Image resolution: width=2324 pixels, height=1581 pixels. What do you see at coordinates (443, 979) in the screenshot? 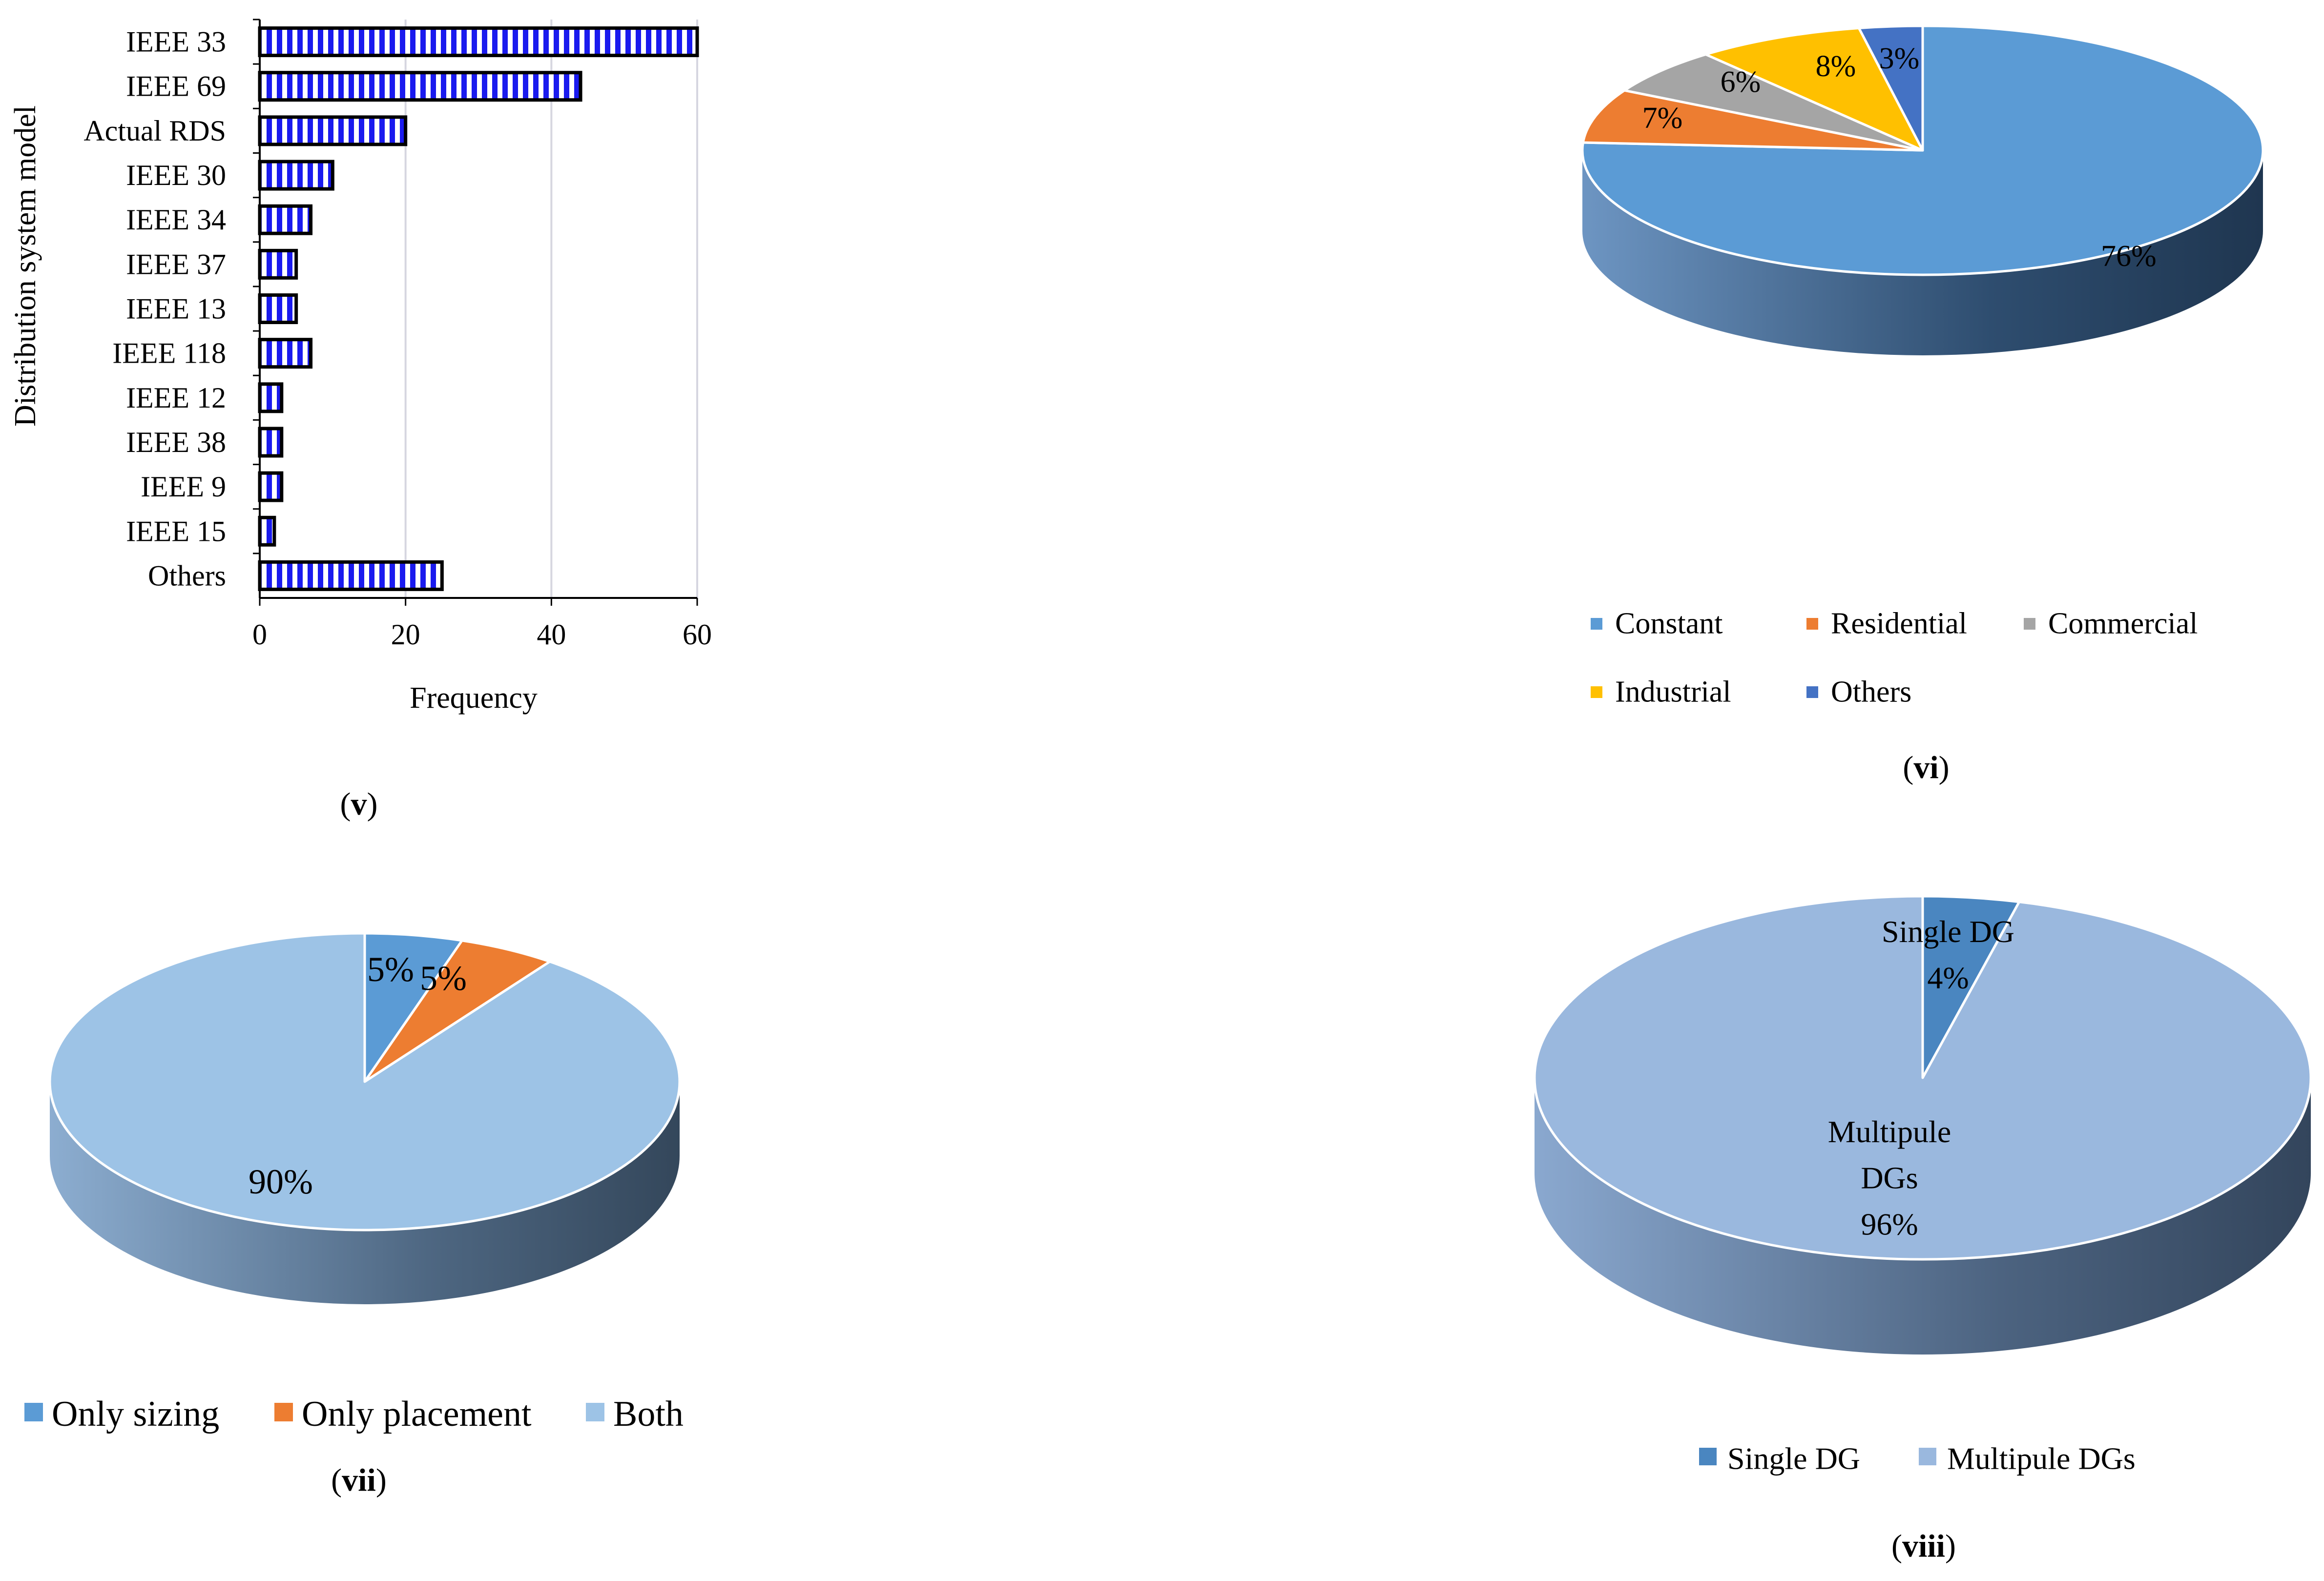
I see `data-label-only-placement: 5%` at bounding box center [443, 979].